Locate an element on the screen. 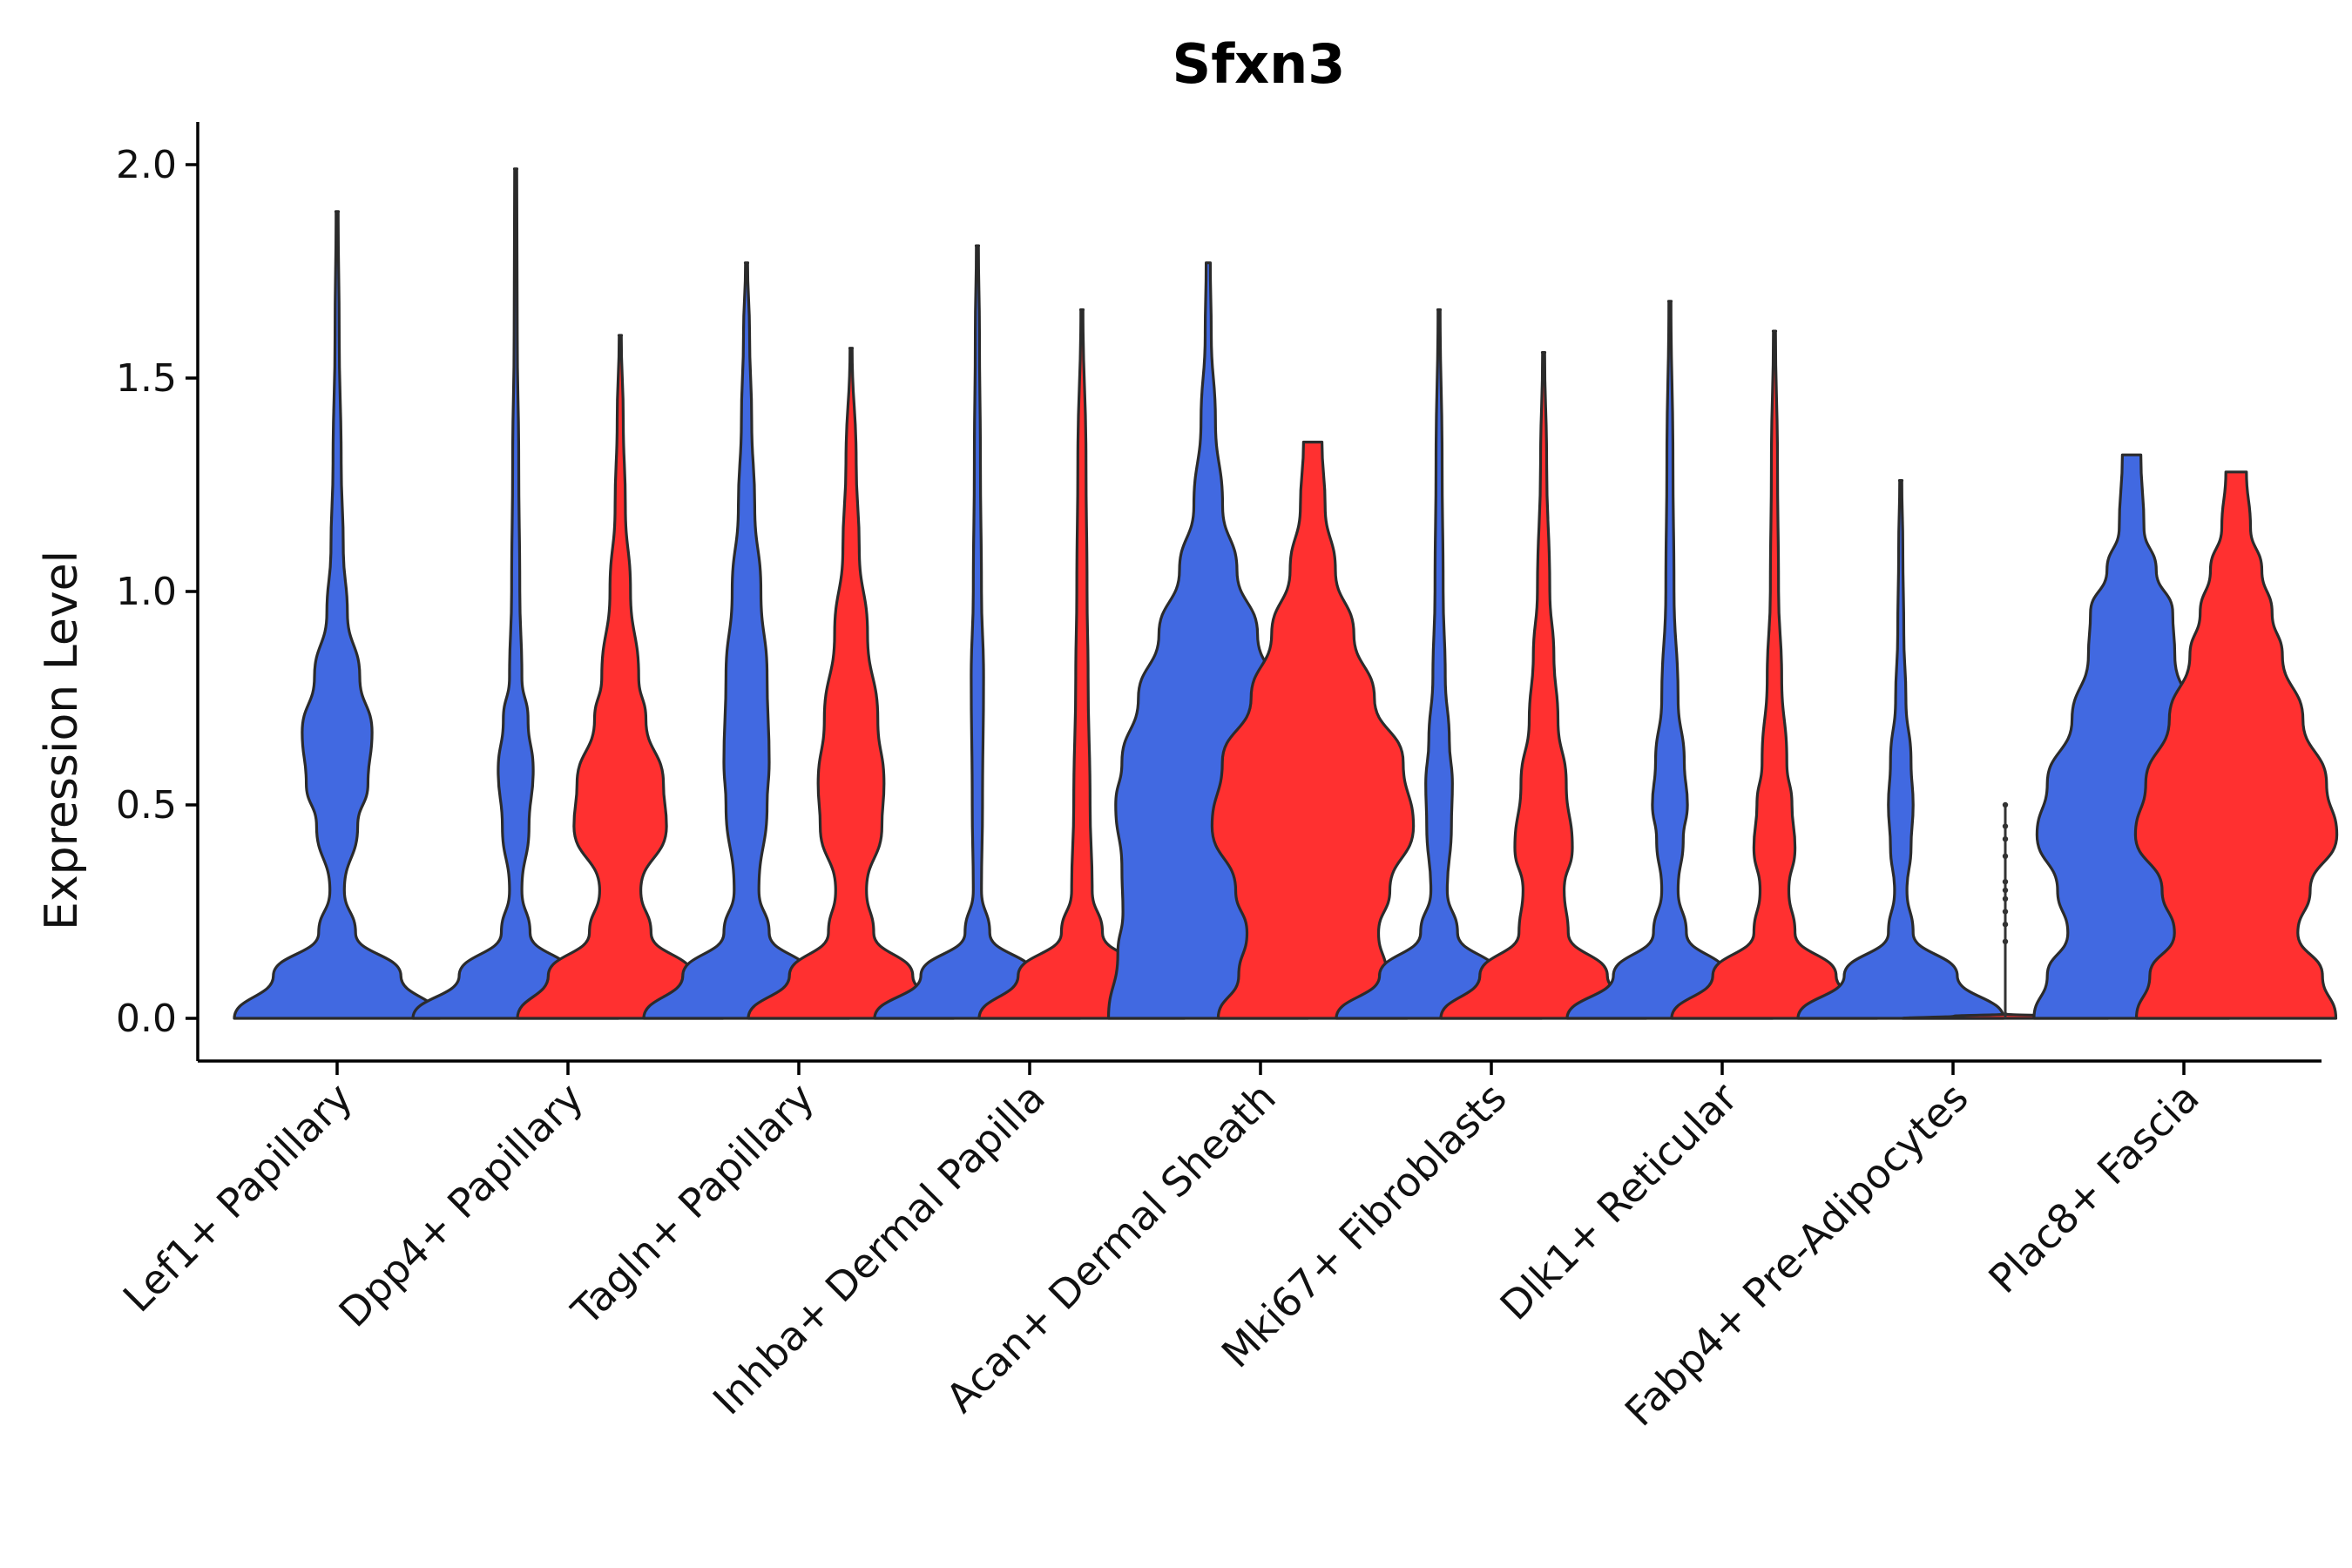  violin-1-group_b is located at coordinates (620, 677).